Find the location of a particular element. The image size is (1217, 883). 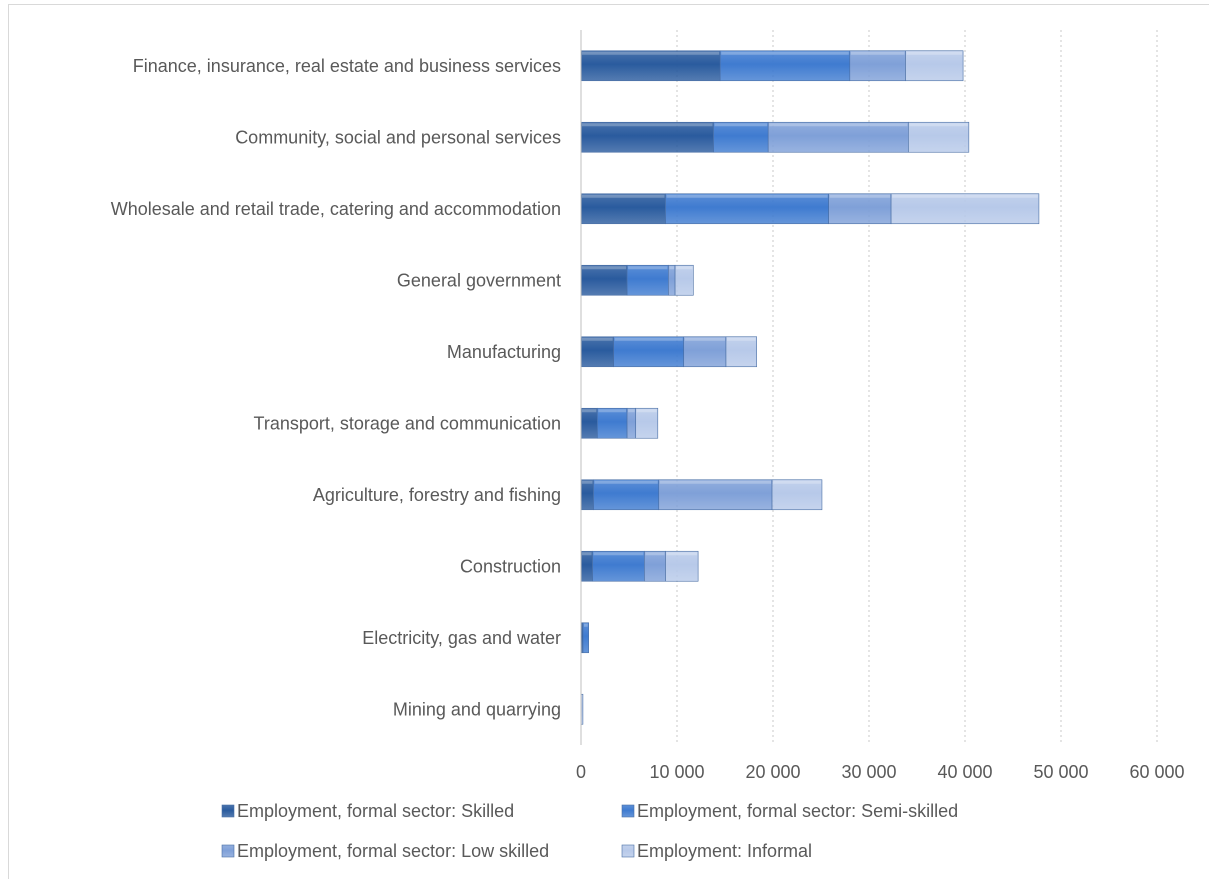

x-tick-label: 60 000 is located at coordinates (1156, 772).